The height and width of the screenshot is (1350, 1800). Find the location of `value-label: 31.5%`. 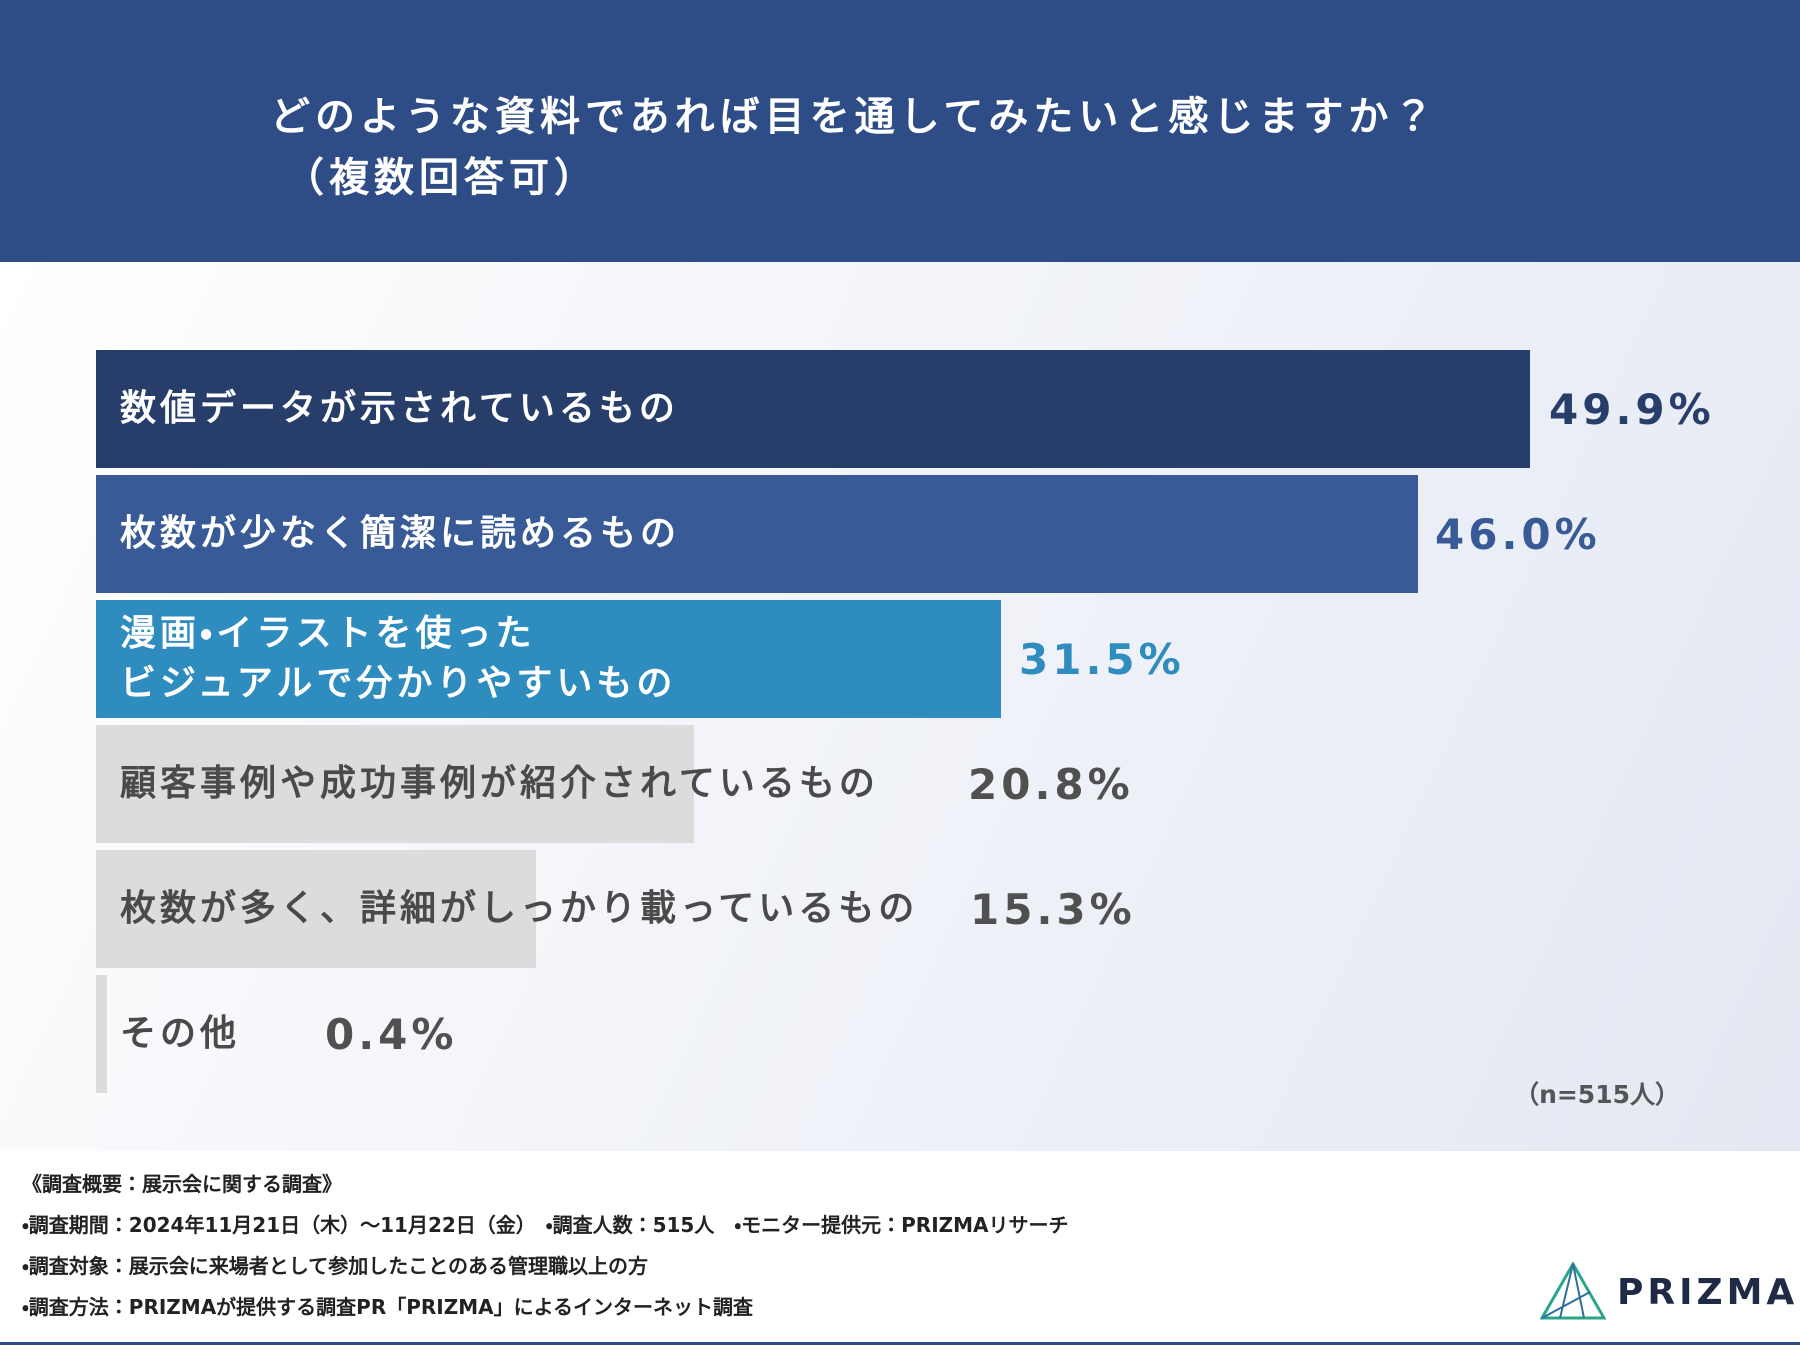

value-label: 31.5% is located at coordinates (1102, 659).